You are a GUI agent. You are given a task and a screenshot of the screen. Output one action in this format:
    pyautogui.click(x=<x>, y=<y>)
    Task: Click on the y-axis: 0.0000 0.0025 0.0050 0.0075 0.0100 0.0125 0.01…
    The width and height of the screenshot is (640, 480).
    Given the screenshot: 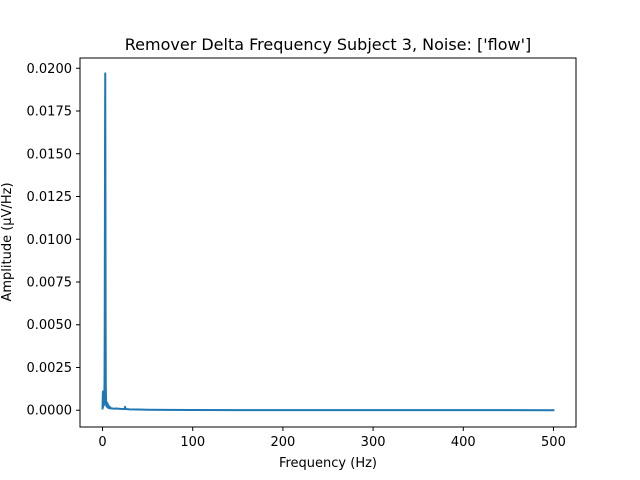 What is the action you would take?
    pyautogui.click(x=53, y=240)
    